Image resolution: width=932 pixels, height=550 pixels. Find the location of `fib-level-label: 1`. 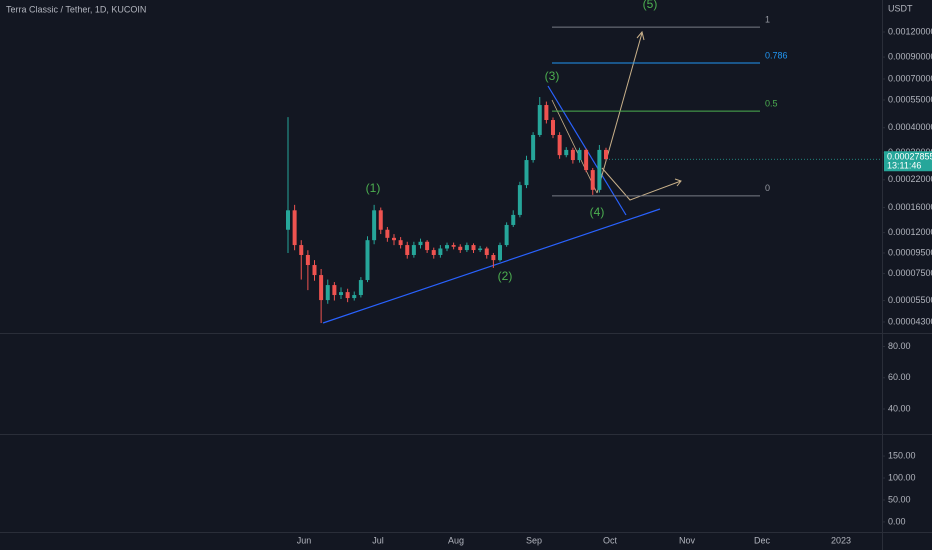

fib-level-label: 1 is located at coordinates (767, 19).